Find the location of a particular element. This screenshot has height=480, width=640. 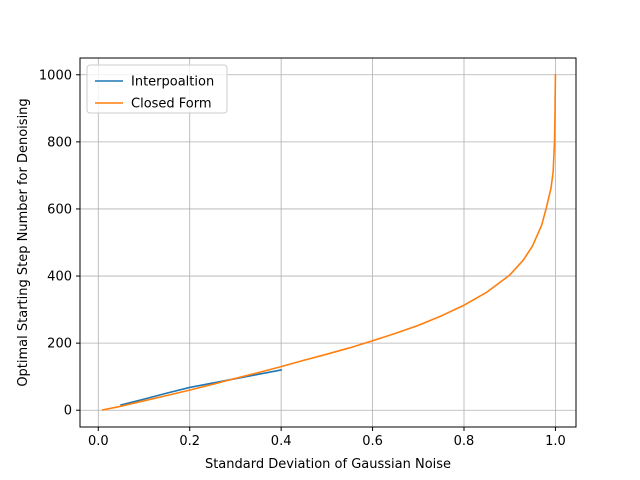

y-tick-label: 200 is located at coordinates (59, 344).